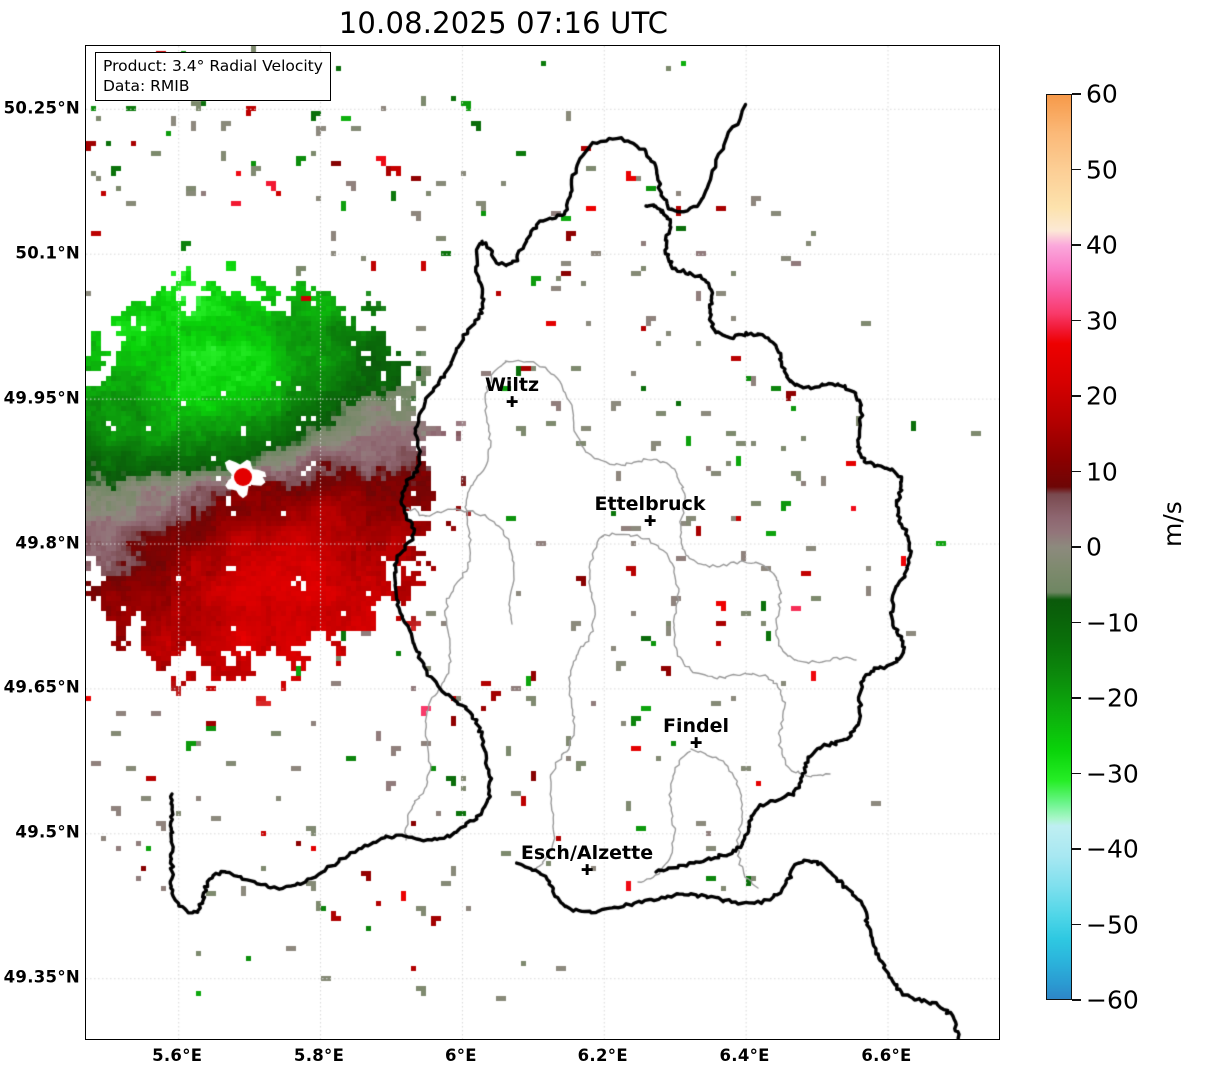 The width and height of the screenshot is (1207, 1081). I want to click on colorbar-unit-label: m/s, so click(1172, 524).